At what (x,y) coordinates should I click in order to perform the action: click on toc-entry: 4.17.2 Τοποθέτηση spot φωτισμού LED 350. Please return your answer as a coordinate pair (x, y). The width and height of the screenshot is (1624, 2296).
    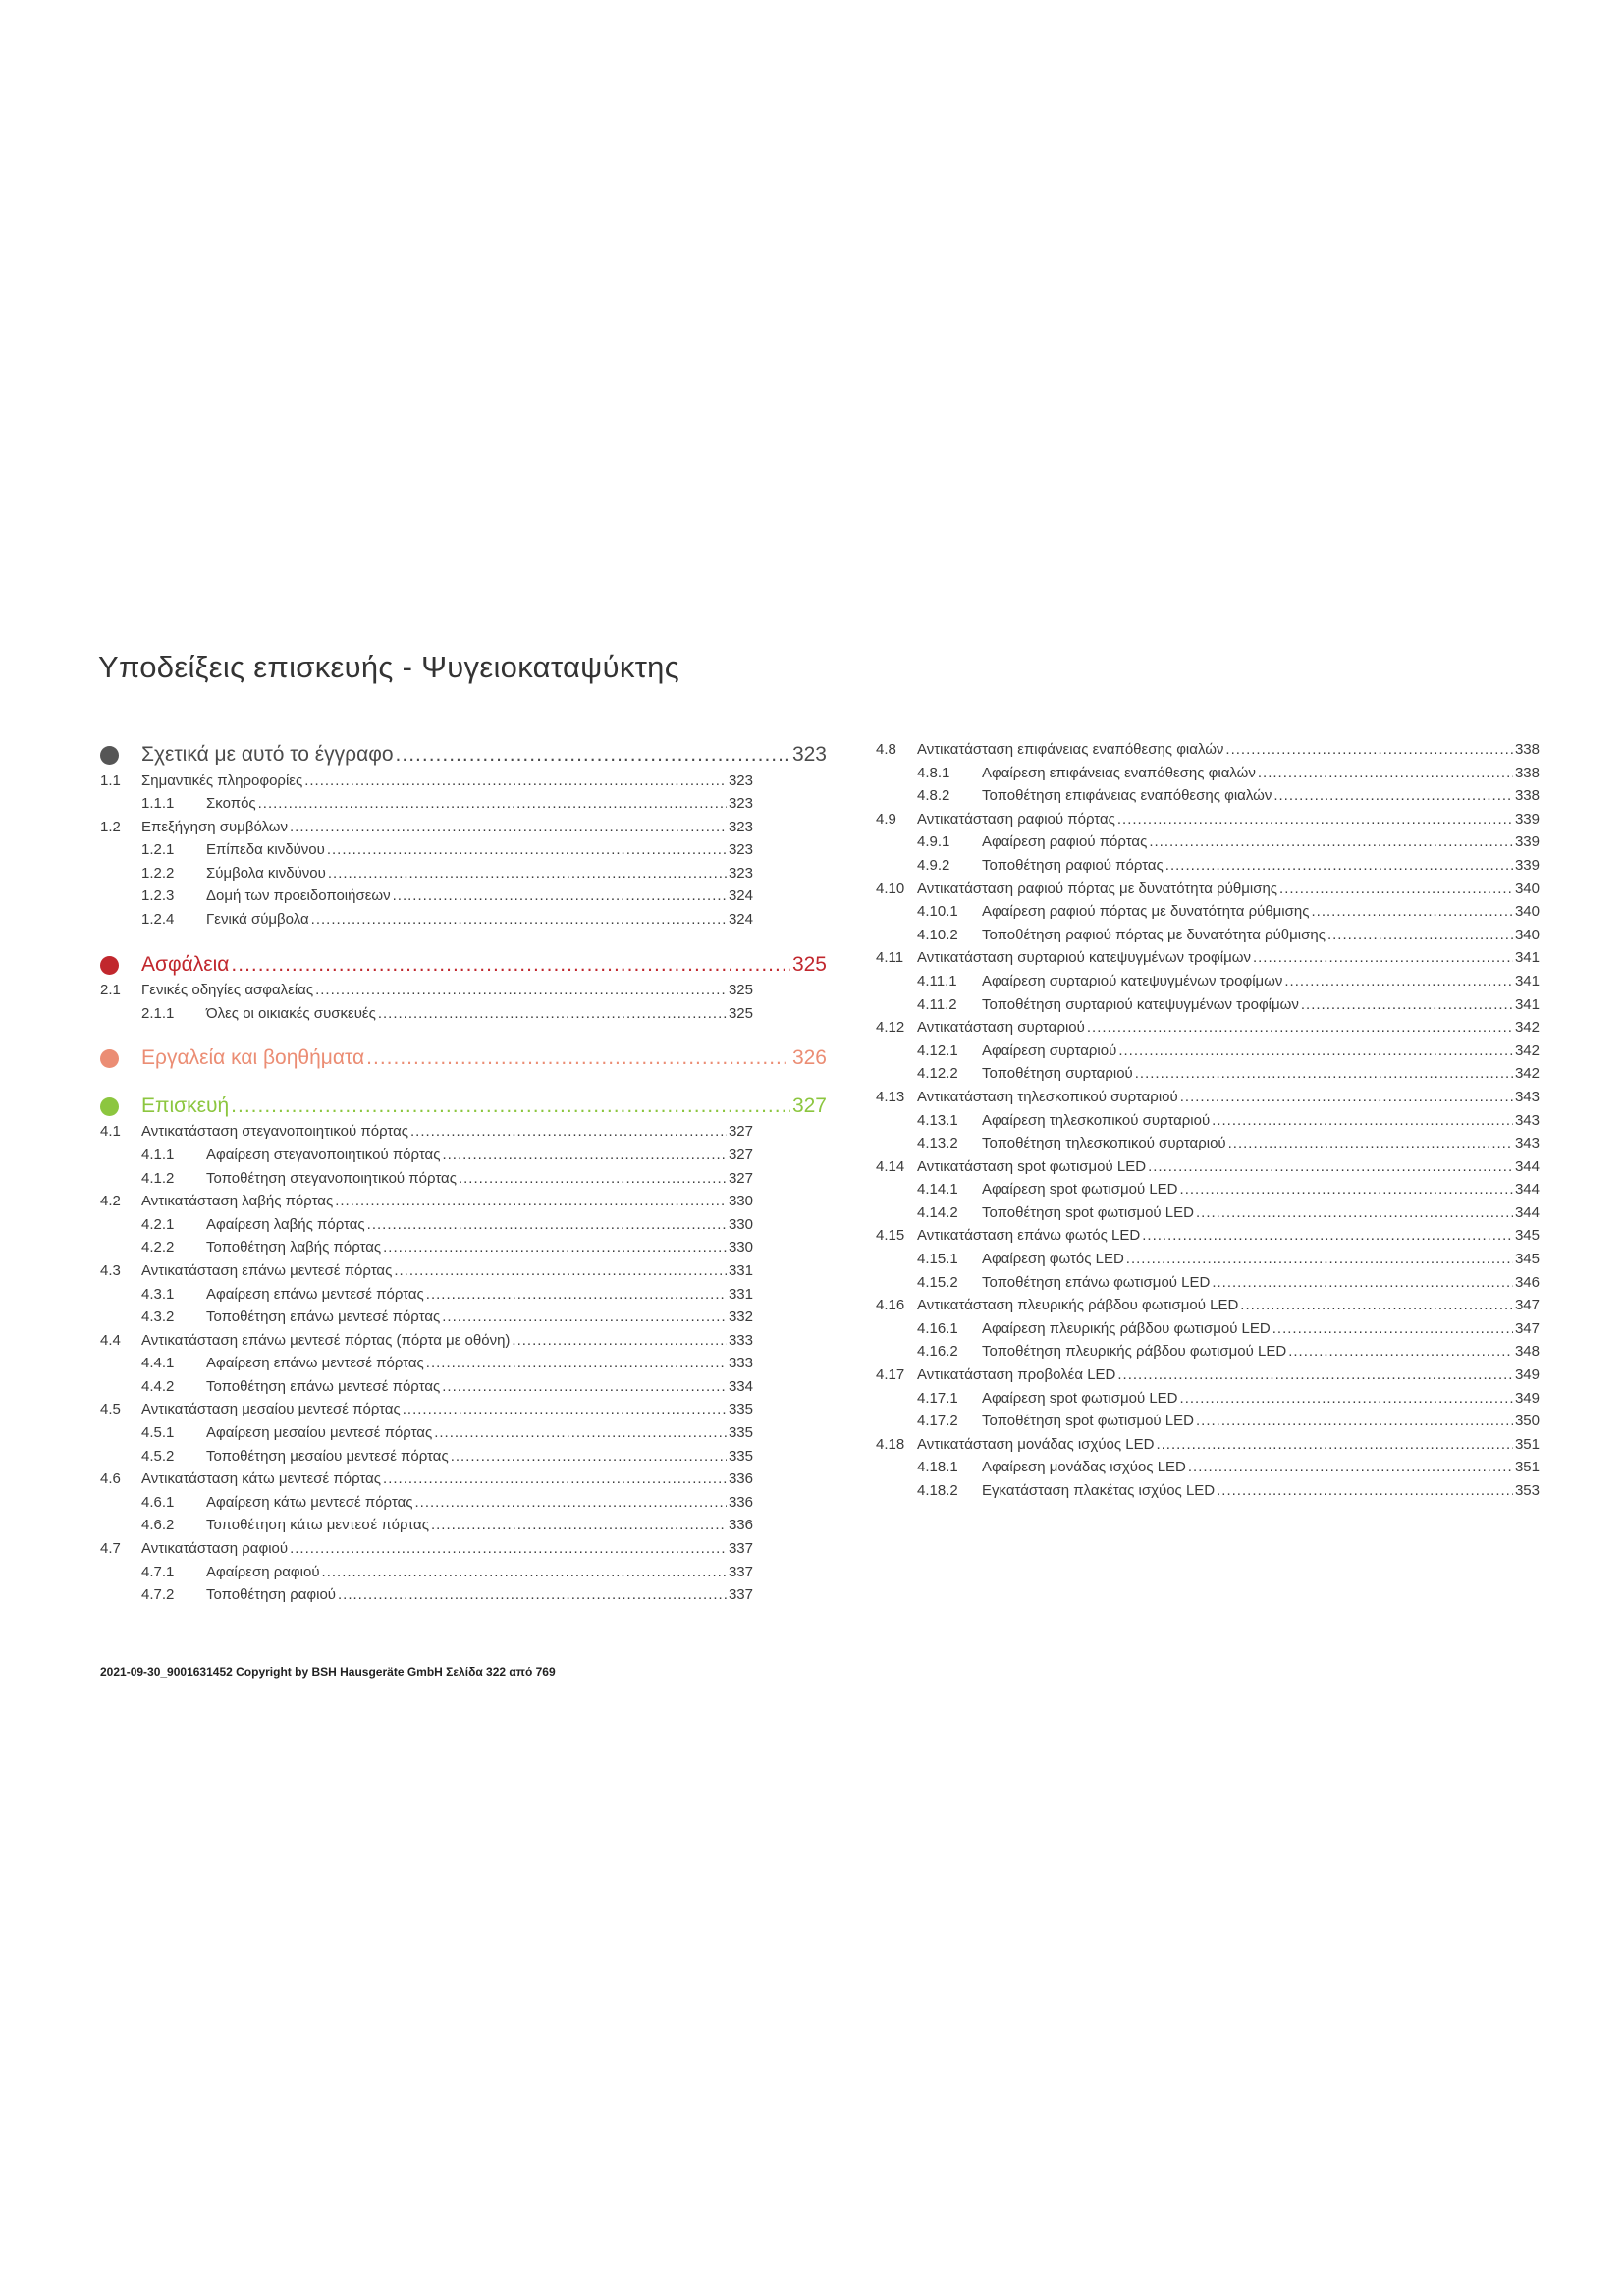
    Looking at the image, I should click on (1208, 1421).